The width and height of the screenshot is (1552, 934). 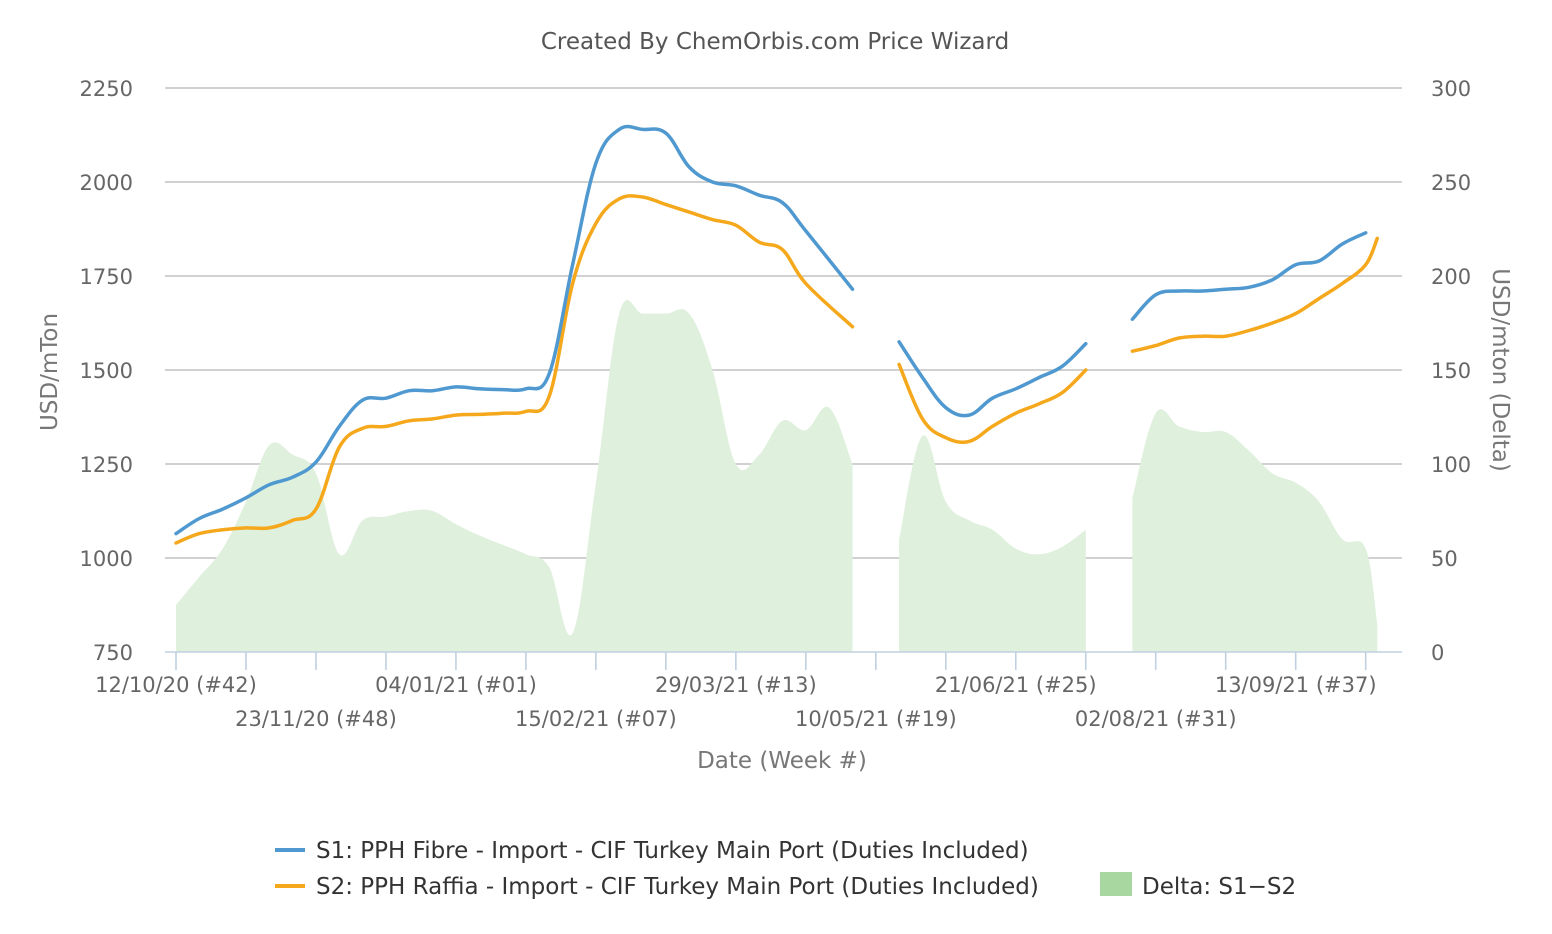 What do you see at coordinates (1444, 559) in the screenshot?
I see `y2-tick-label: 50` at bounding box center [1444, 559].